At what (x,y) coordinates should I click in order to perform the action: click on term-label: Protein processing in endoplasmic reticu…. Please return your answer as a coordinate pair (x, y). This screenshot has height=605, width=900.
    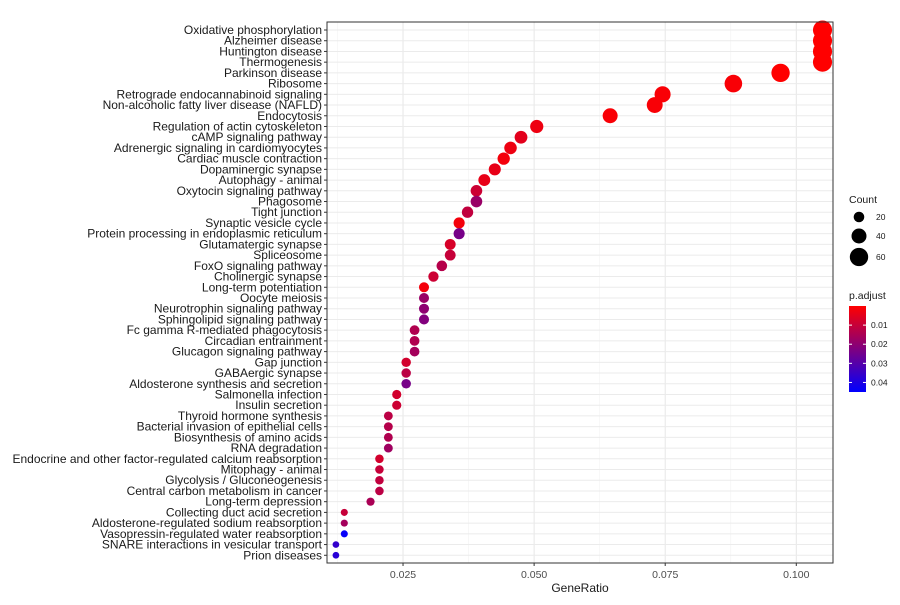
    Looking at the image, I should click on (204, 234).